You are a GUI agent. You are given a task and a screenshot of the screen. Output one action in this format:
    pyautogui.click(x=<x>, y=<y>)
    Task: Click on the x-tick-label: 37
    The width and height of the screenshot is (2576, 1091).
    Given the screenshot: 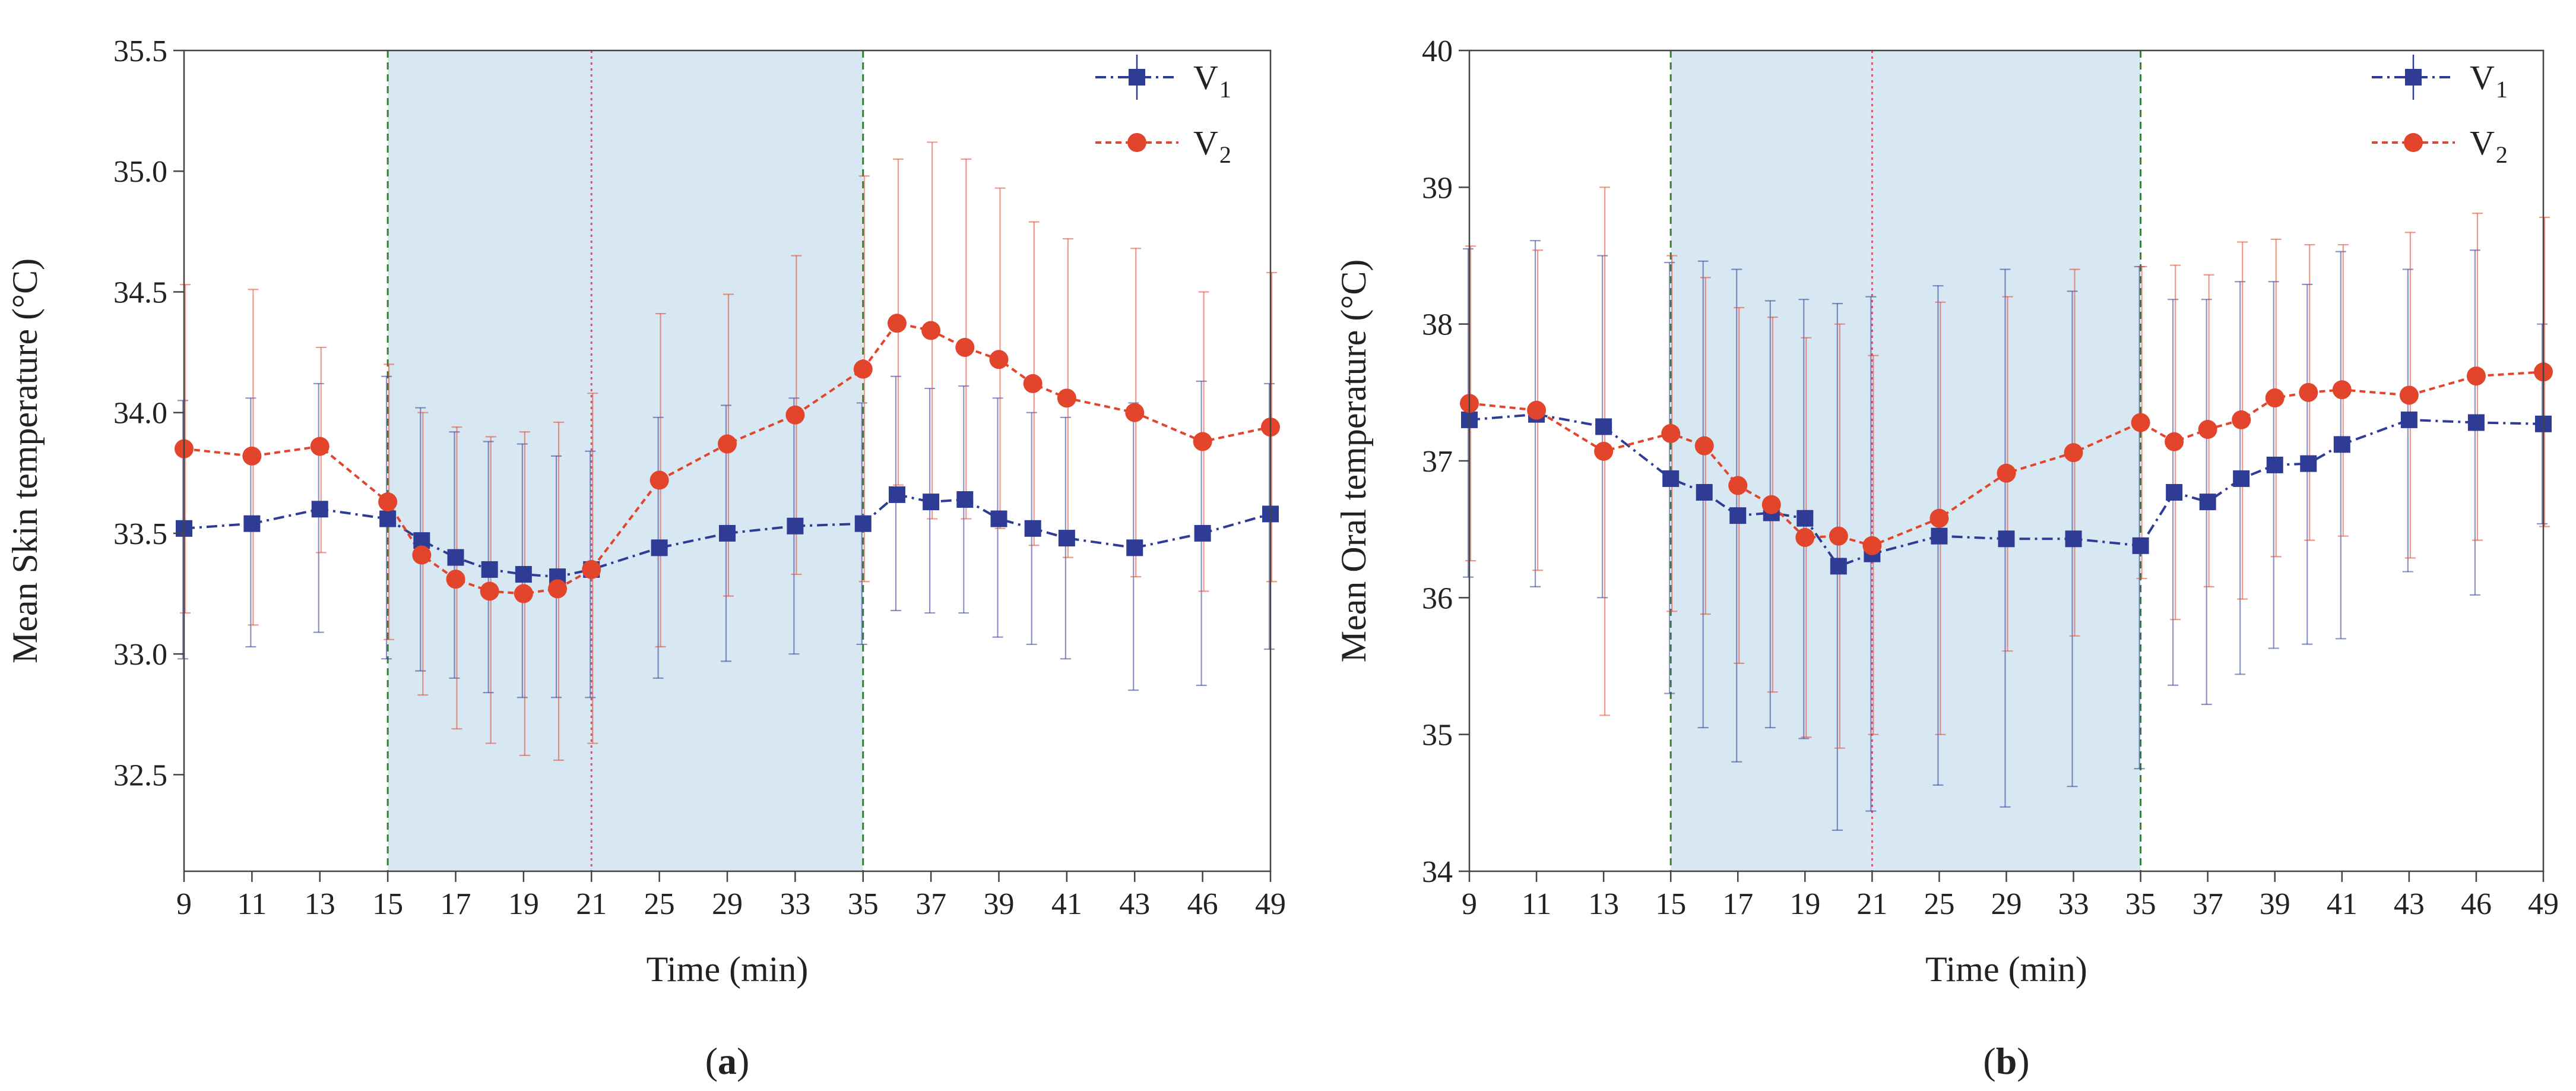 What is the action you would take?
    pyautogui.click(x=931, y=904)
    